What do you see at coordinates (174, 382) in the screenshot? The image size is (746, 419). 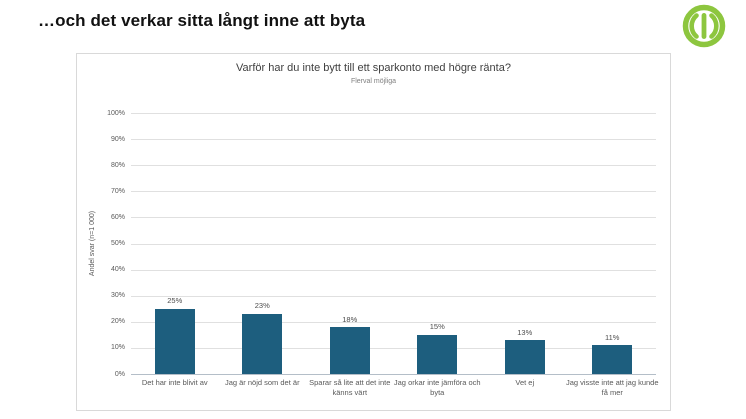 I see `x-category-label: Det har inte blivit av` at bounding box center [174, 382].